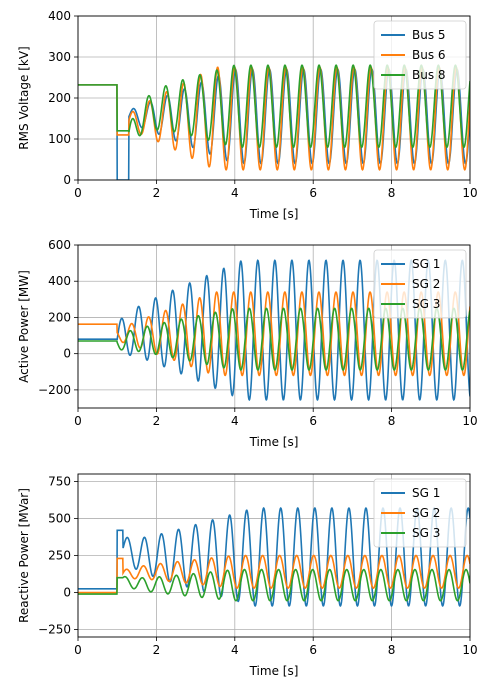 This screenshot has width=490, height=690. What do you see at coordinates (59, 556) in the screenshot?
I see `y-tick-label: 250` at bounding box center [59, 556].